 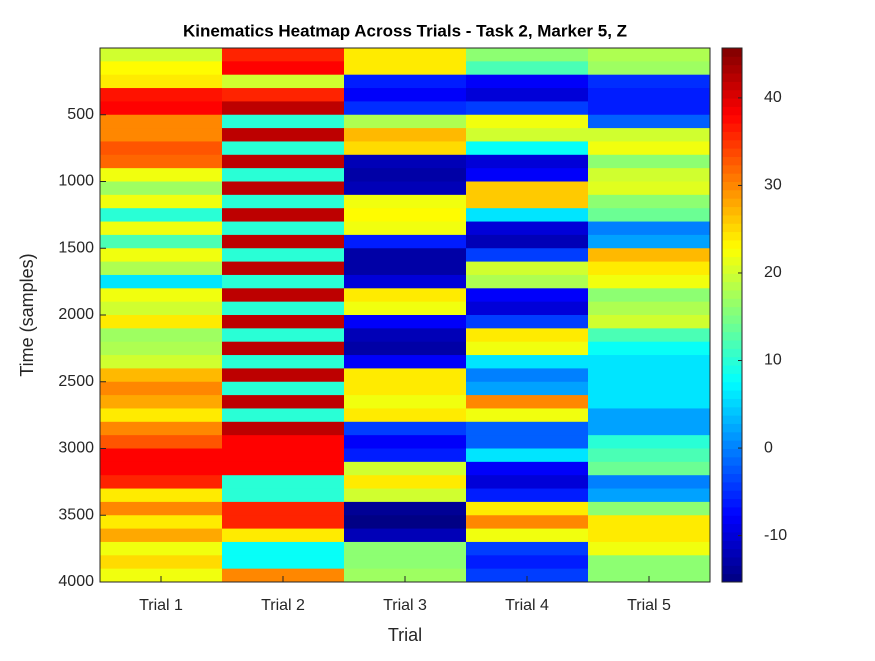 I want to click on x-tick-label: Trial 2, so click(x=283, y=605).